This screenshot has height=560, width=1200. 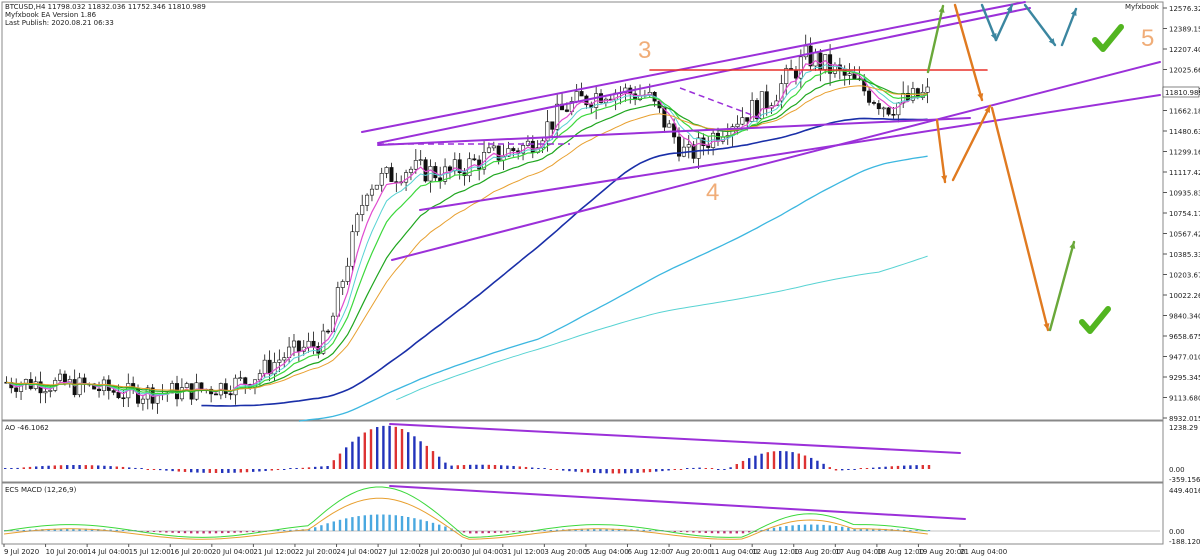 What do you see at coordinates (1073, 12) in the screenshot?
I see `arrow-teal-4-head` at bounding box center [1073, 12].